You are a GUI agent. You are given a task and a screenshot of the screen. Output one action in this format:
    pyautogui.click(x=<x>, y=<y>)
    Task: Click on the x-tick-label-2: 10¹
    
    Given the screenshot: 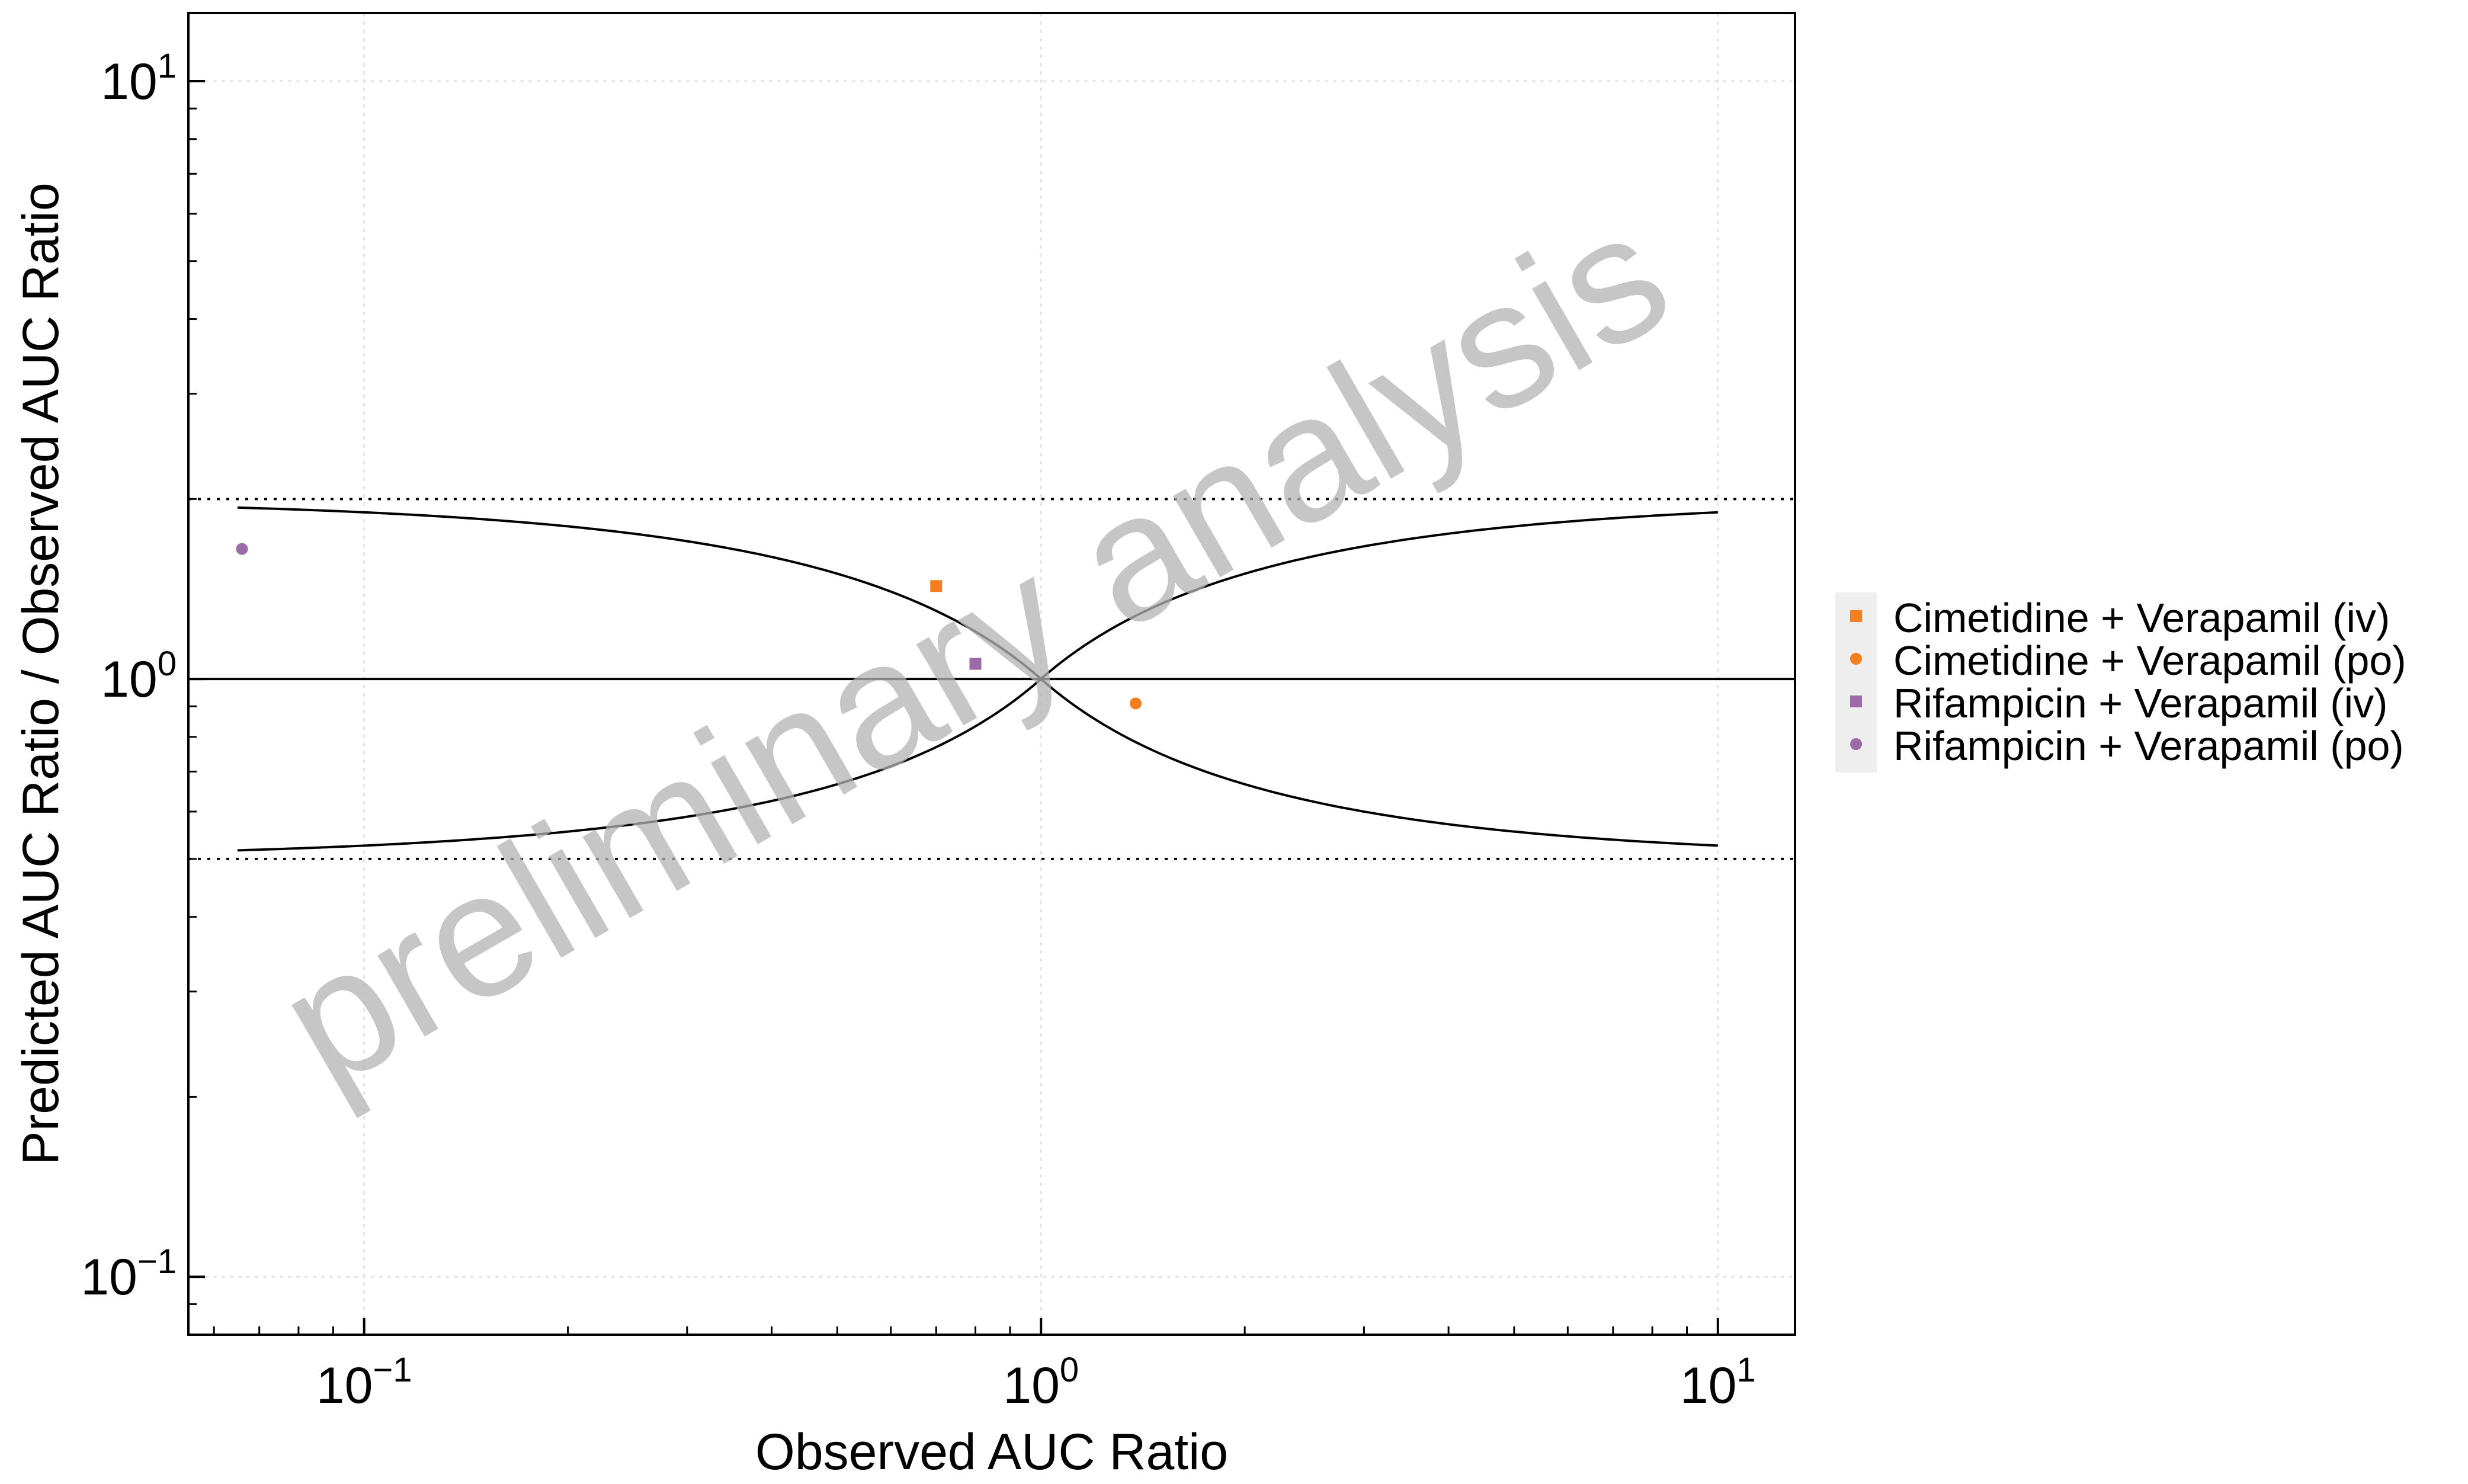 What is the action you would take?
    pyautogui.click(x=1718, y=1382)
    